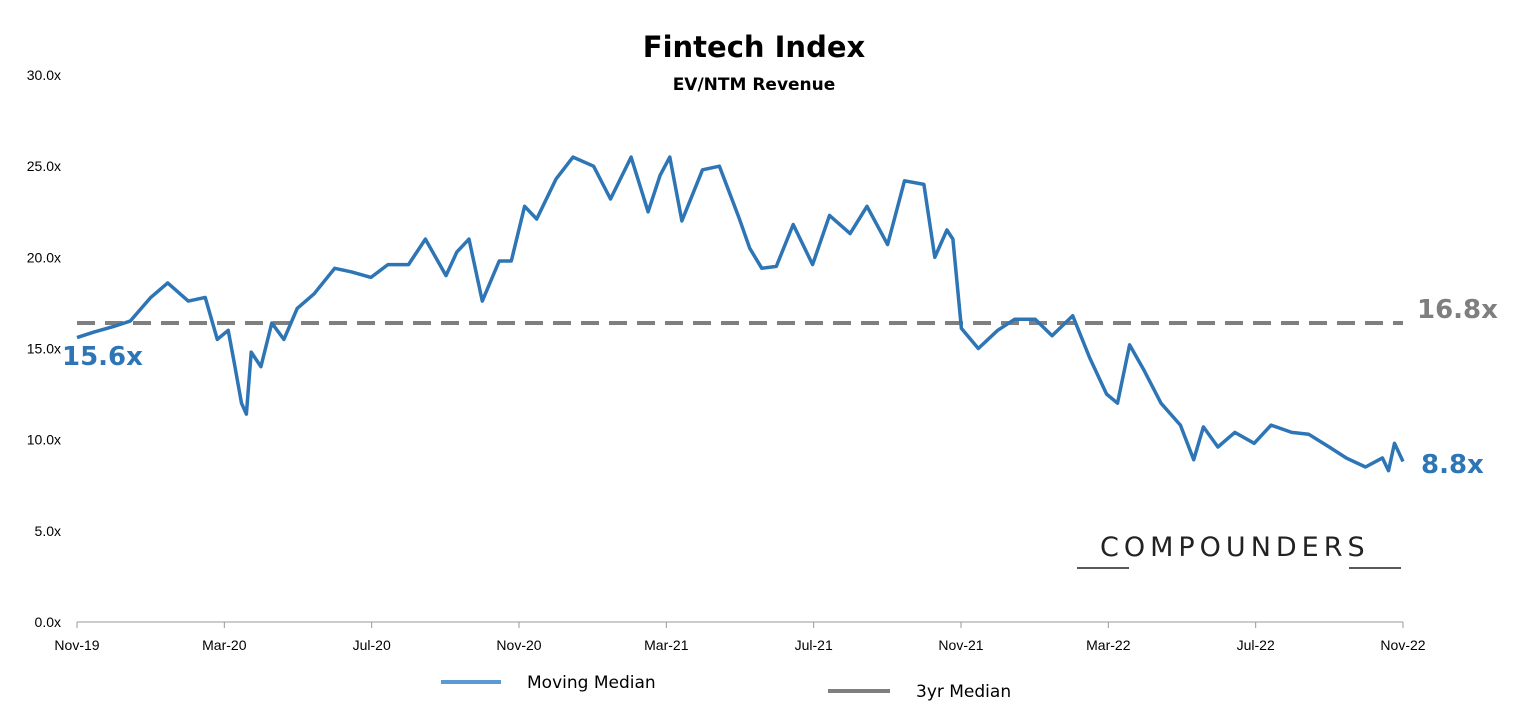 This screenshot has width=1534, height=724. What do you see at coordinates (44, 257) in the screenshot?
I see `y-tick-label: 20.0x` at bounding box center [44, 257].